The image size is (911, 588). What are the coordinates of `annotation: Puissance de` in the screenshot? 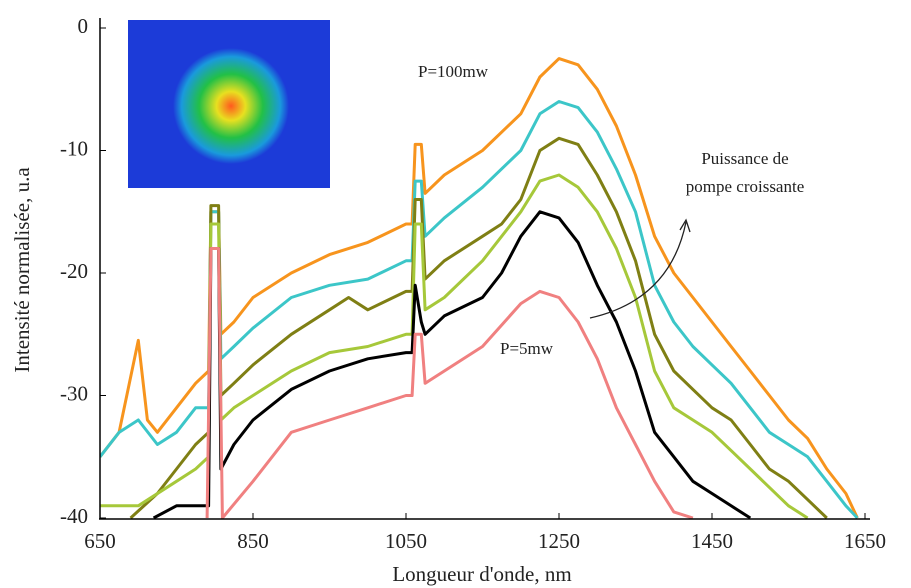 It's located at (744, 158).